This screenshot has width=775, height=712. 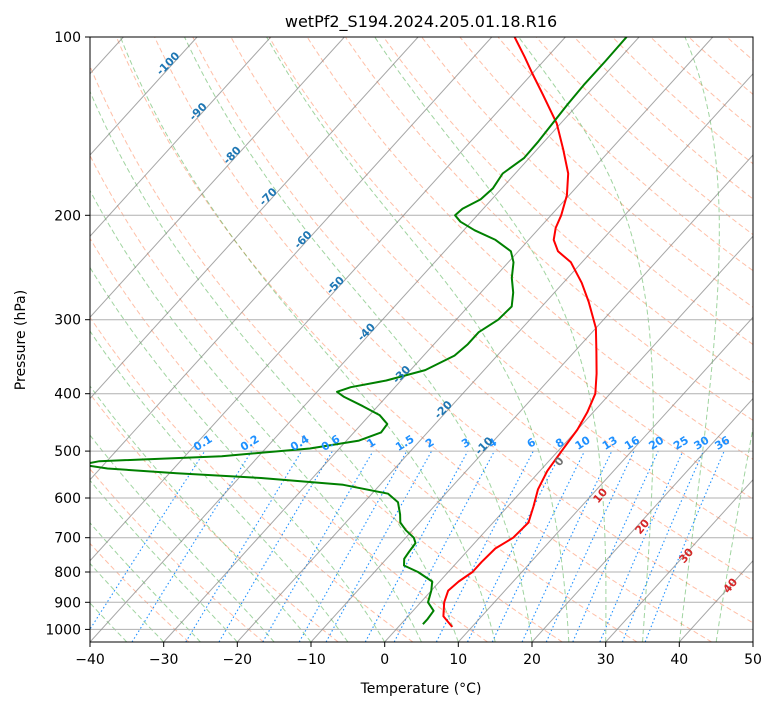 What do you see at coordinates (67, 216) in the screenshot?
I see `y-tick-label: 200` at bounding box center [67, 216].